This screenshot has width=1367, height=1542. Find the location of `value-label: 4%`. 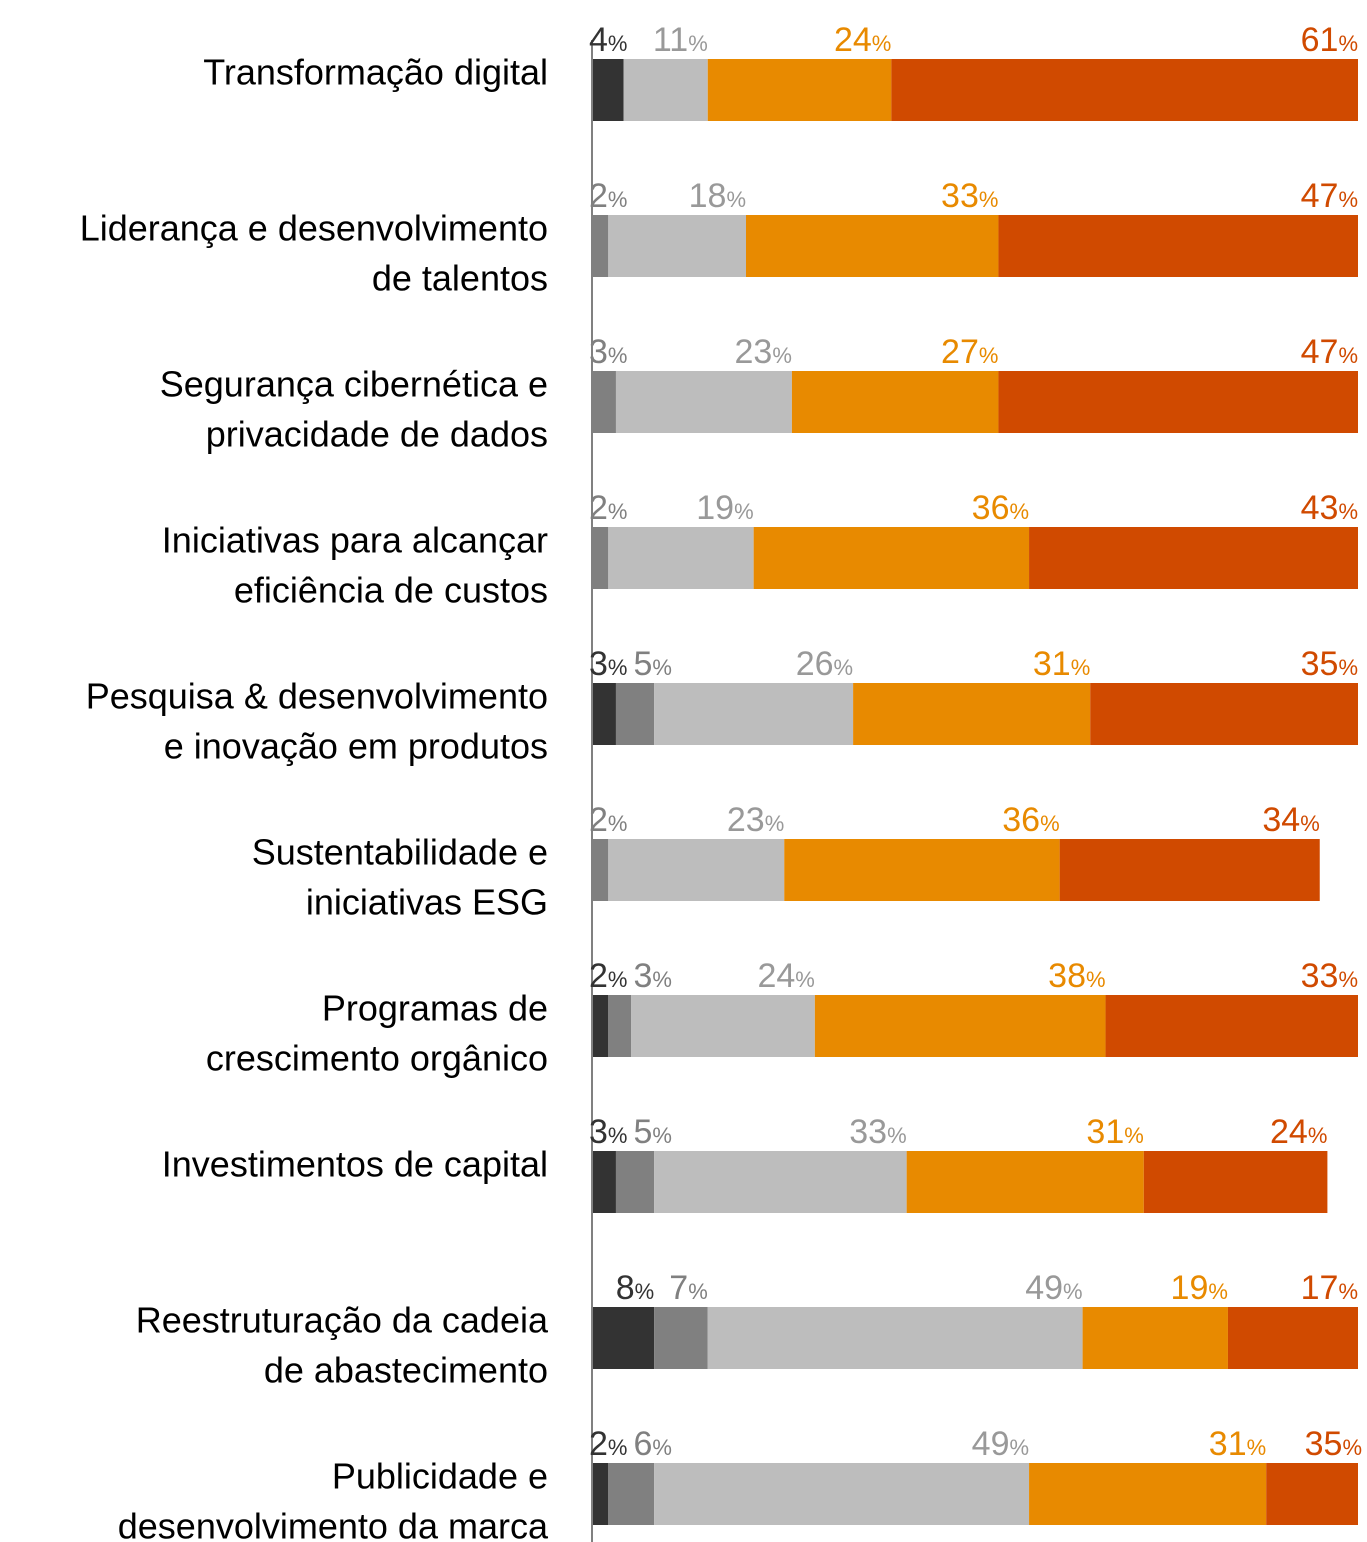

value-label: 4% is located at coordinates (608, 40).